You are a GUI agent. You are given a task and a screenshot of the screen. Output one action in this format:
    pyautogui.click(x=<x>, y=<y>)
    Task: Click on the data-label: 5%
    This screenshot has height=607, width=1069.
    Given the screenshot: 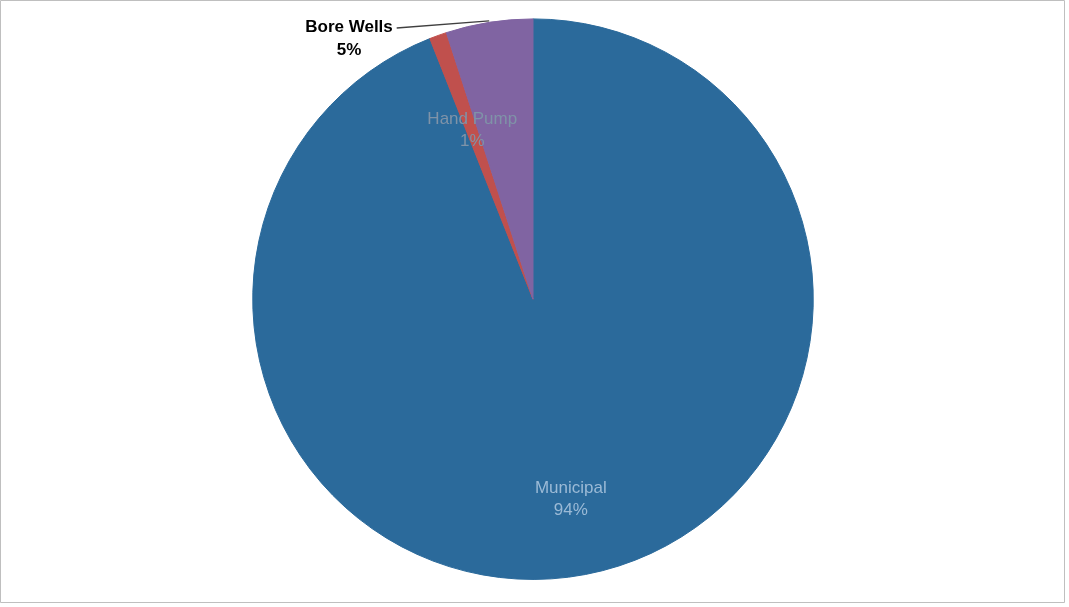 What is the action you would take?
    pyautogui.click(x=349, y=49)
    